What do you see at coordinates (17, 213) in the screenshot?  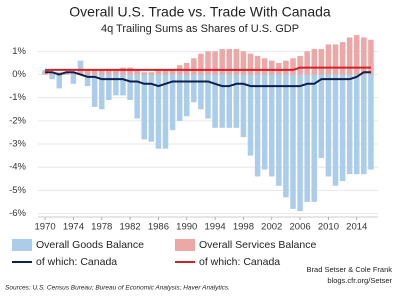 I see `y-tick-label: -6%` at bounding box center [17, 213].